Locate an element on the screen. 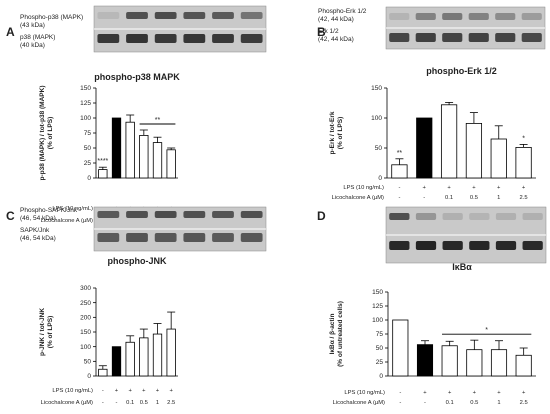 Image resolution: width=550 pixels, height=414 pixels. y-tick-label: 300 is located at coordinates (85, 288).